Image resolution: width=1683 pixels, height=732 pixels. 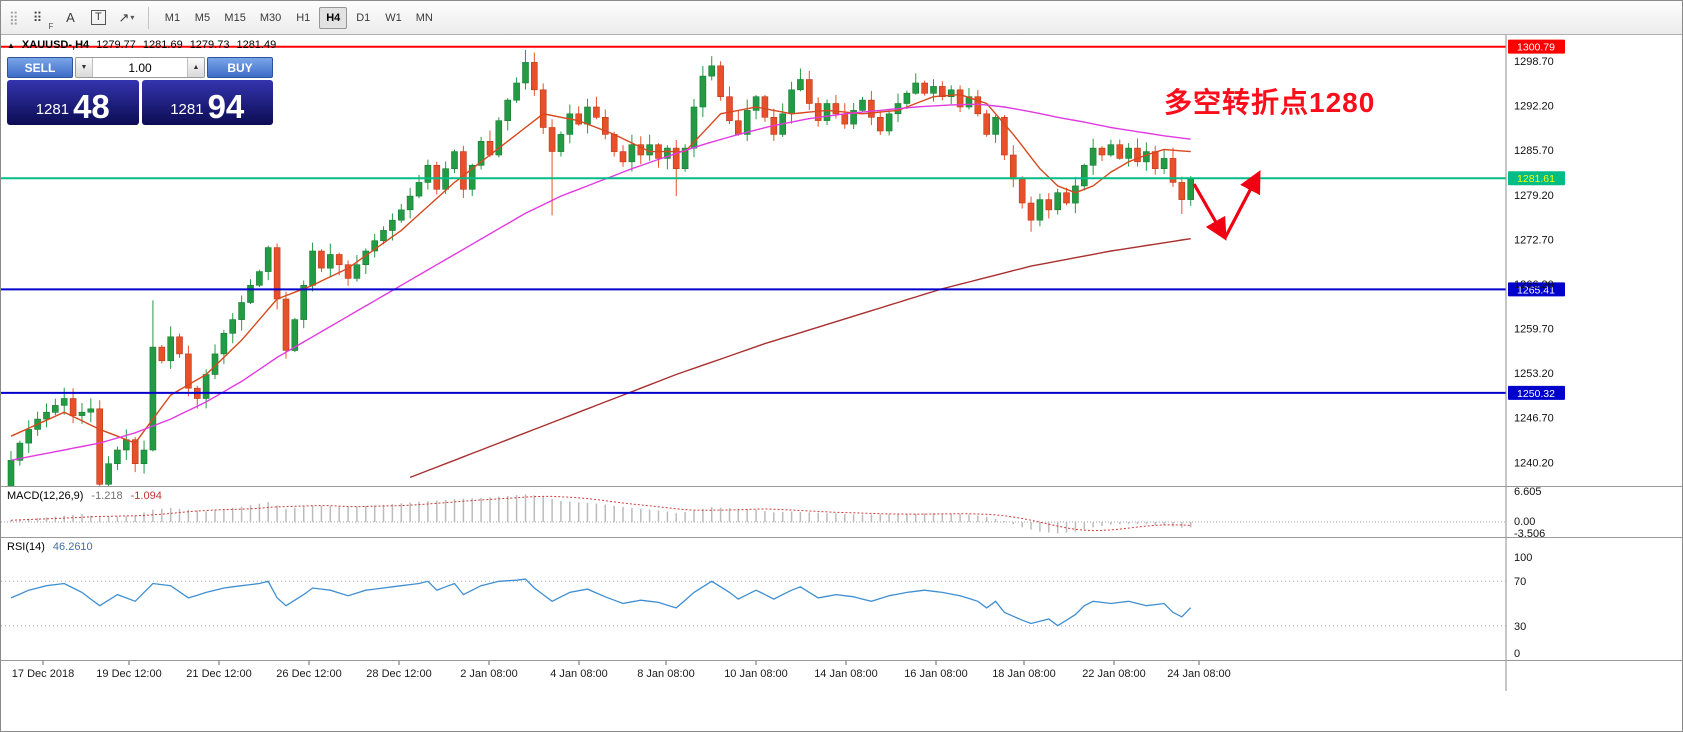 What do you see at coordinates (424, 18) in the screenshot?
I see `timeframe-button-mn: MN` at bounding box center [424, 18].